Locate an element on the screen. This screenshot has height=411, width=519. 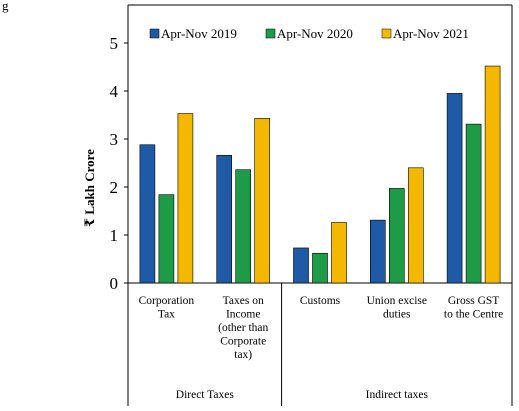
x-category-label: Taxes on Income (other than Corporate tax) is located at coordinates (243, 328).